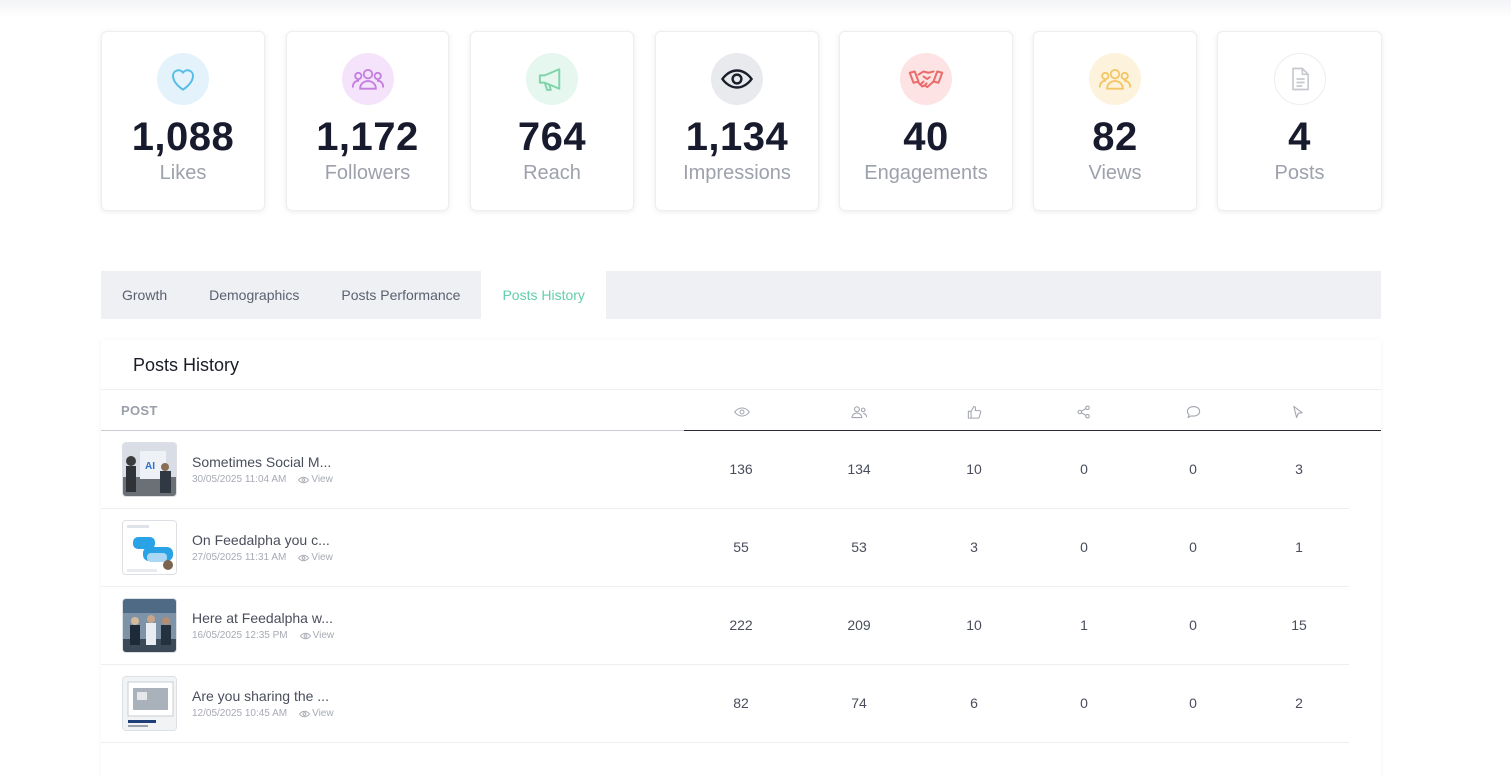 Image resolution: width=1511 pixels, height=777 pixels. What do you see at coordinates (1299, 469) in the screenshot?
I see `clicks-cell: 3` at bounding box center [1299, 469].